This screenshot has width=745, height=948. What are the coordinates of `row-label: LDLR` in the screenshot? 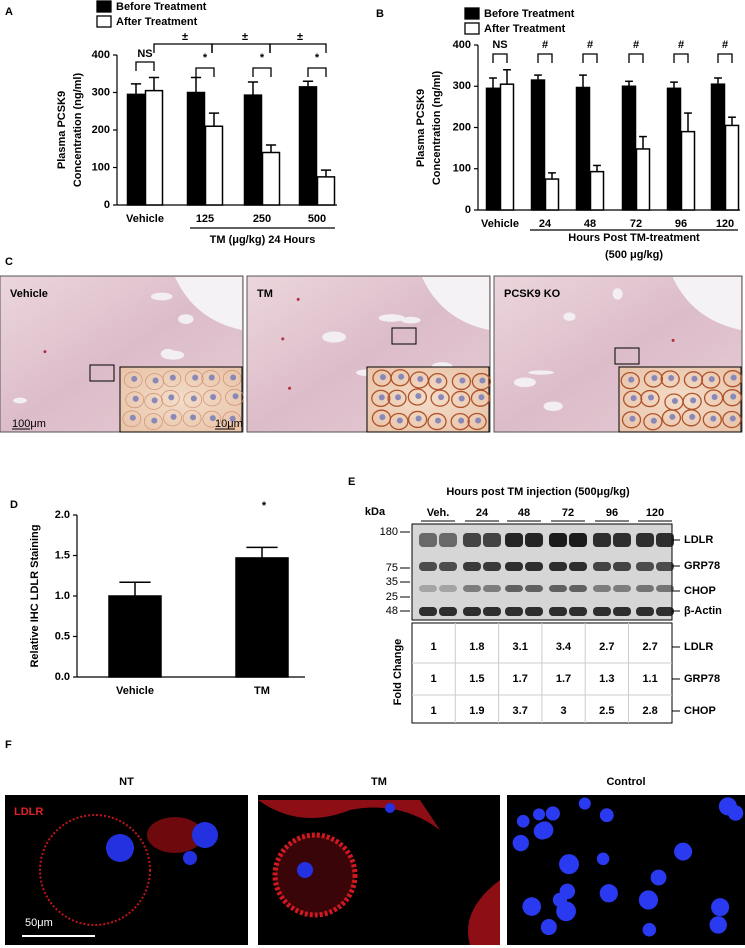 It's located at (698, 647).